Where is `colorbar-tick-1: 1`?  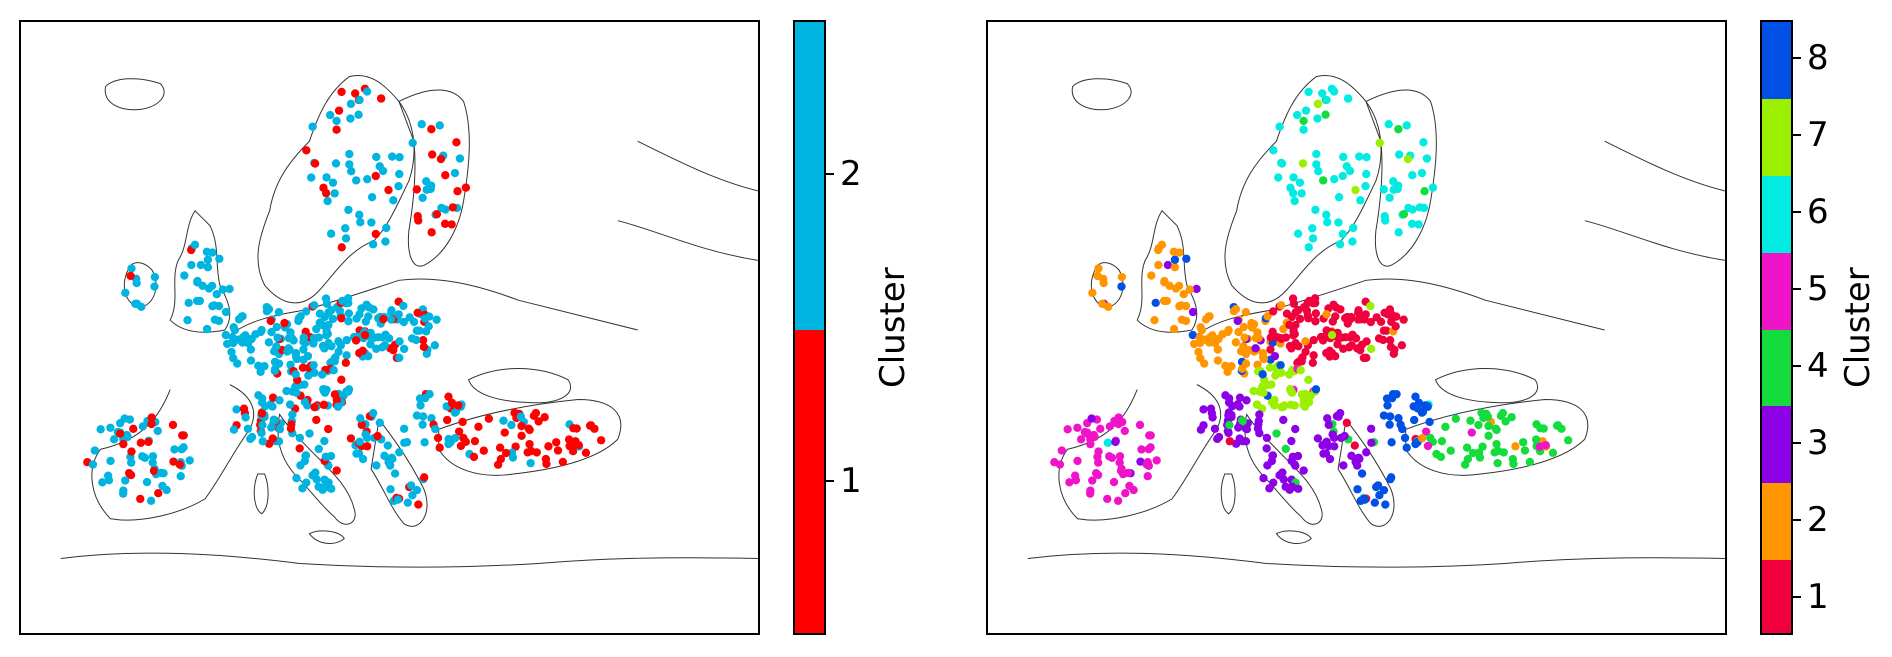 colorbar-tick-1: 1 is located at coordinates (843, 481).